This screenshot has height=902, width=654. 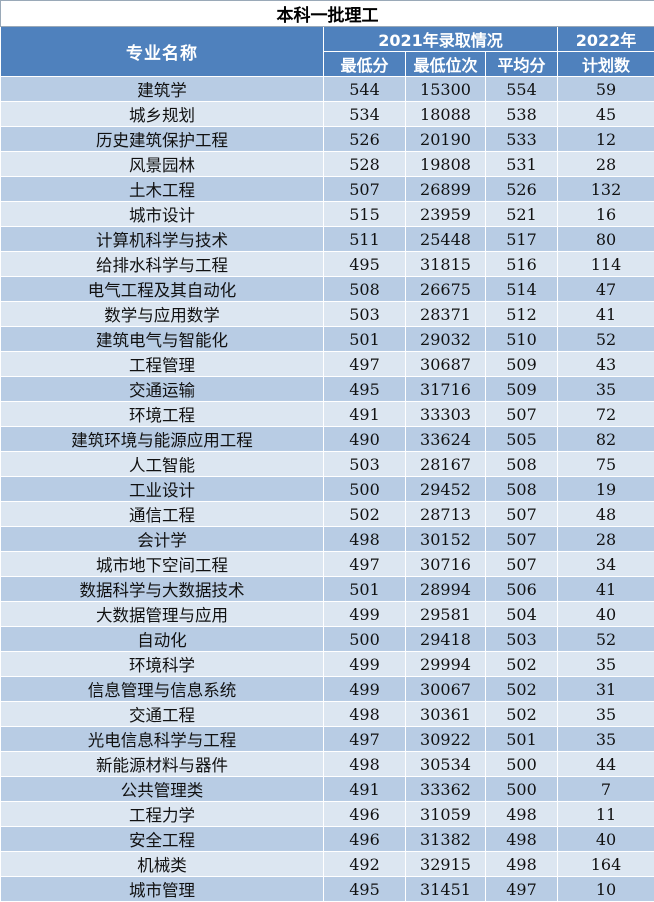 I want to click on cell-min-score: 498, so click(x=365, y=714).